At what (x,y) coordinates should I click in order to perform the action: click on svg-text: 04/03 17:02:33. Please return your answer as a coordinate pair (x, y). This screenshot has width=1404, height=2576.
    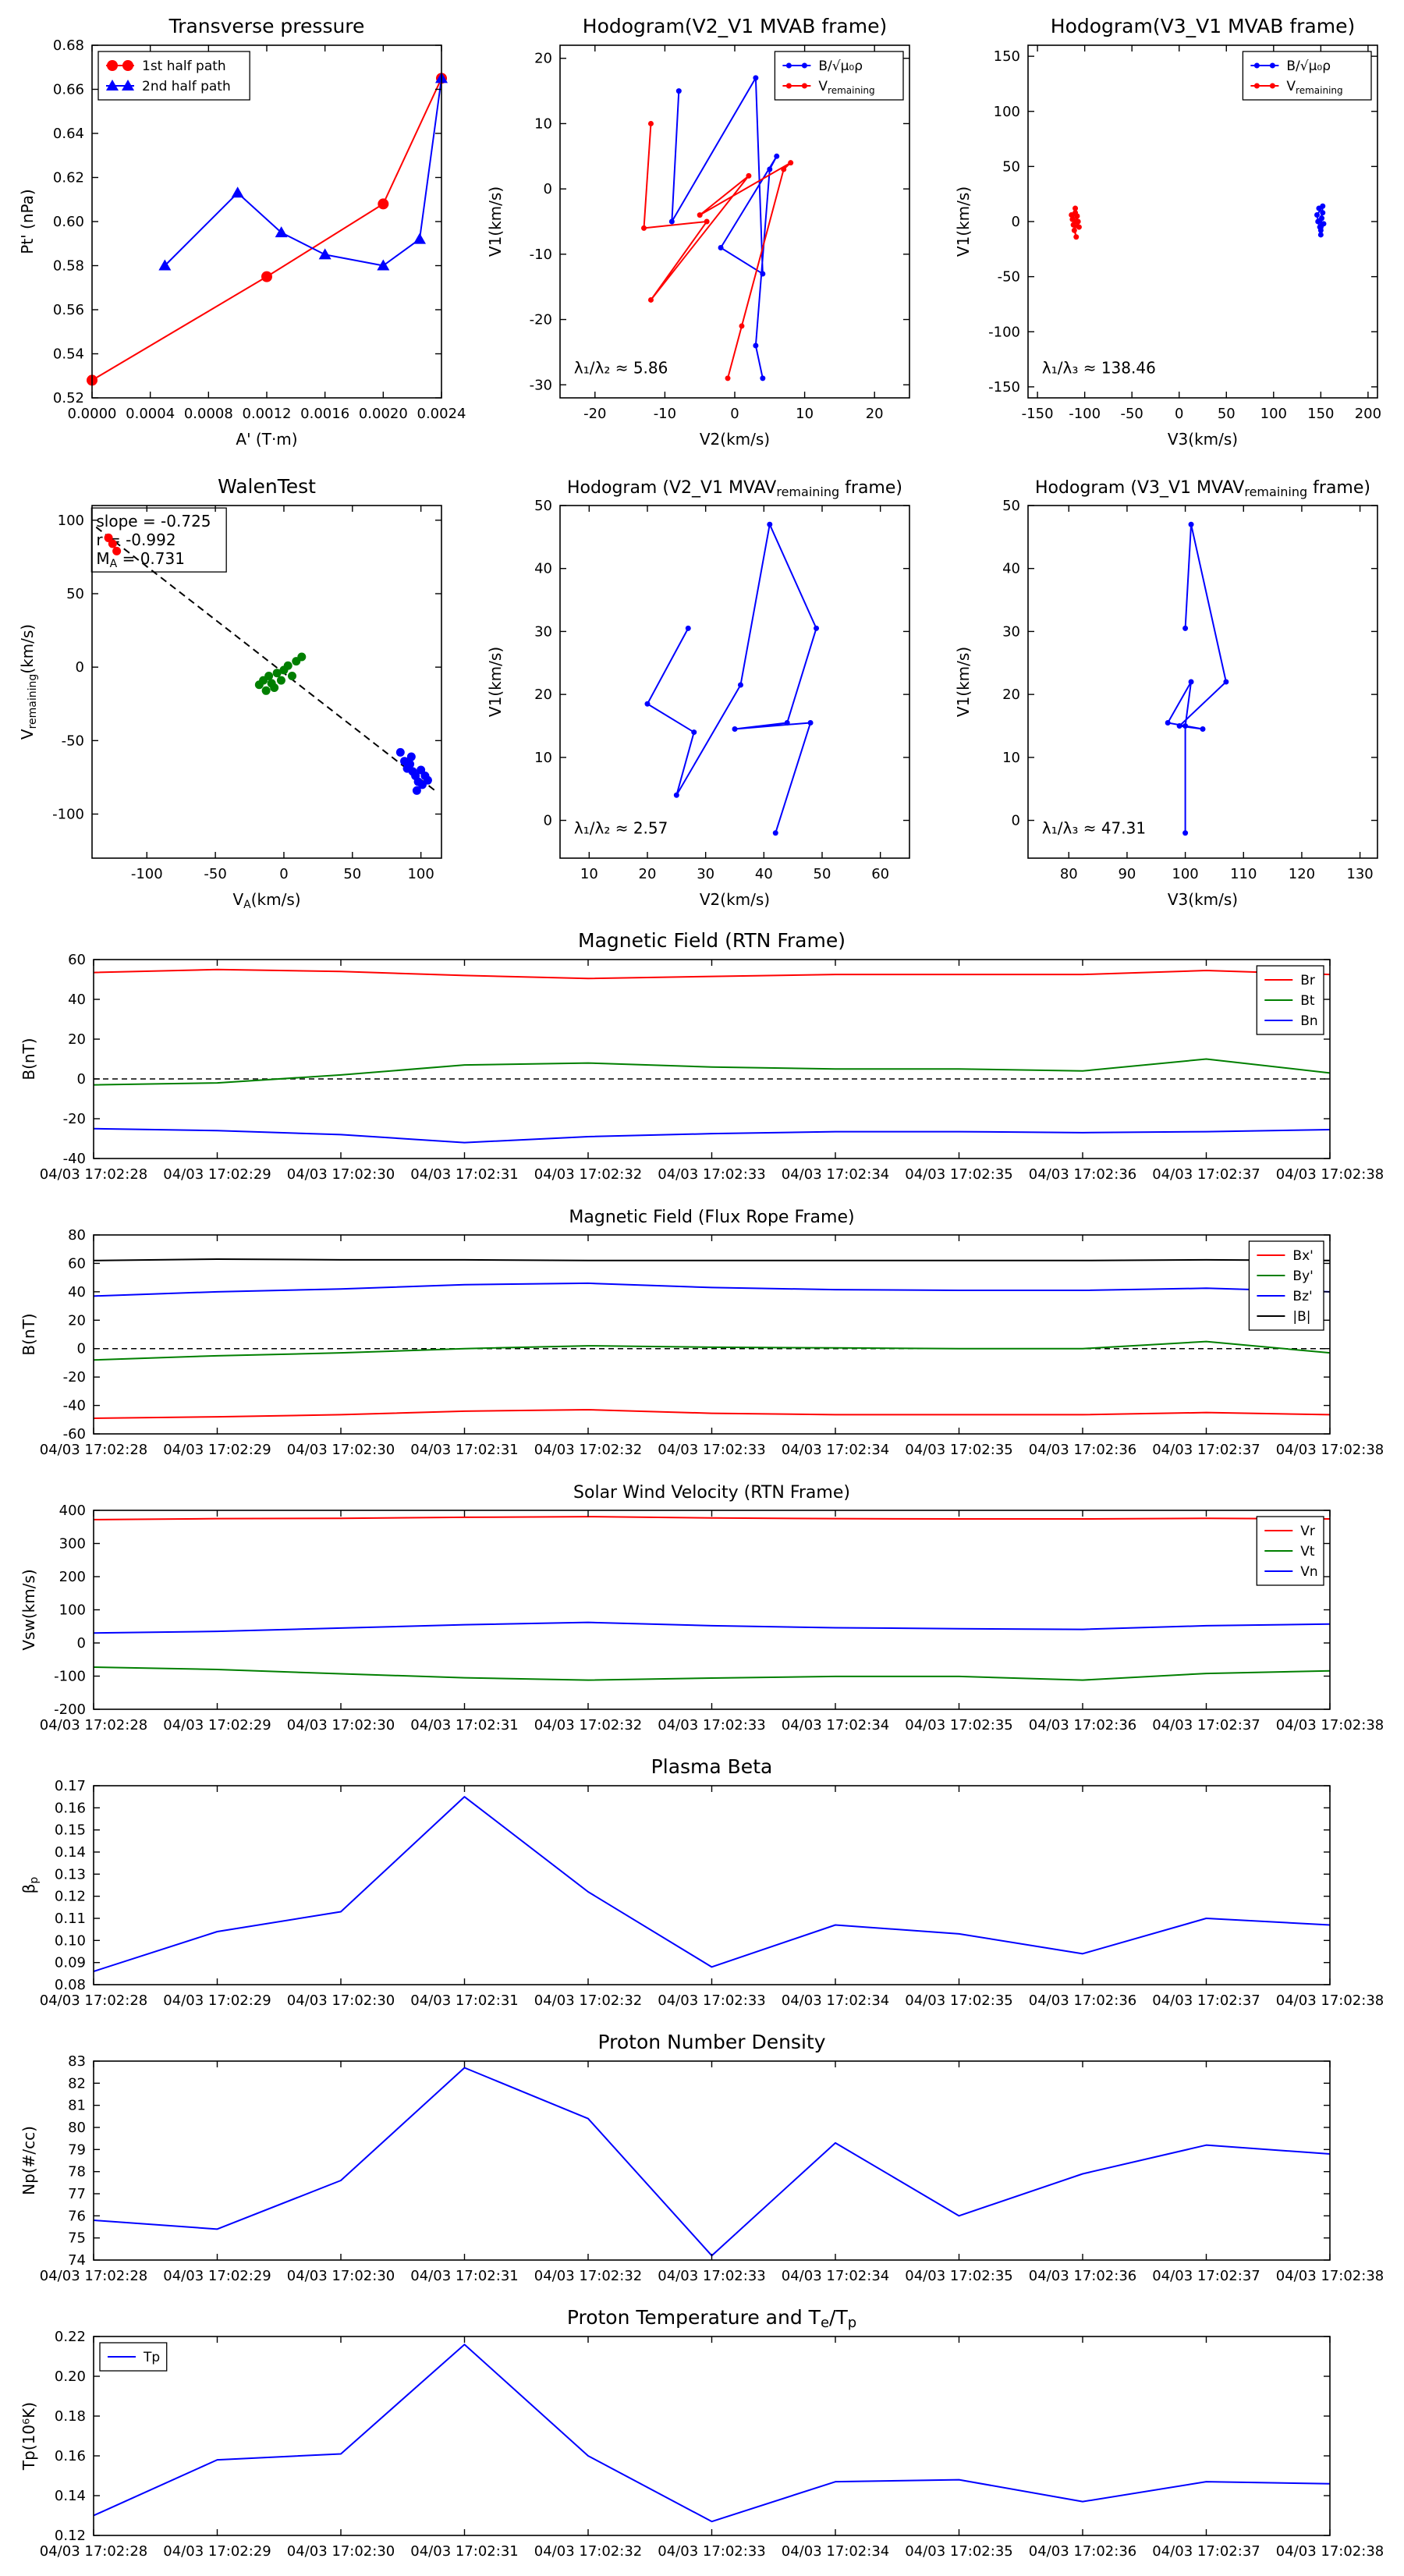
    Looking at the image, I should click on (712, 1174).